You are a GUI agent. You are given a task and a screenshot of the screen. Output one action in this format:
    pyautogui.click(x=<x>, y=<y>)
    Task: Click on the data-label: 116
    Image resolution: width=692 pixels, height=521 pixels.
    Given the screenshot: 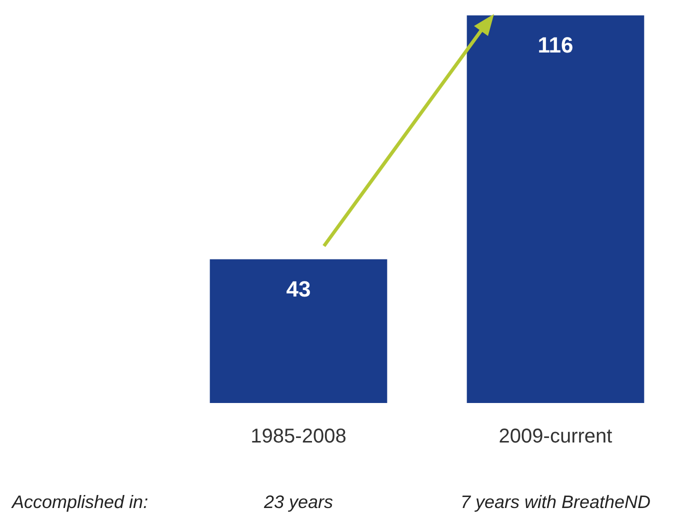 What is the action you would take?
    pyautogui.click(x=556, y=45)
    